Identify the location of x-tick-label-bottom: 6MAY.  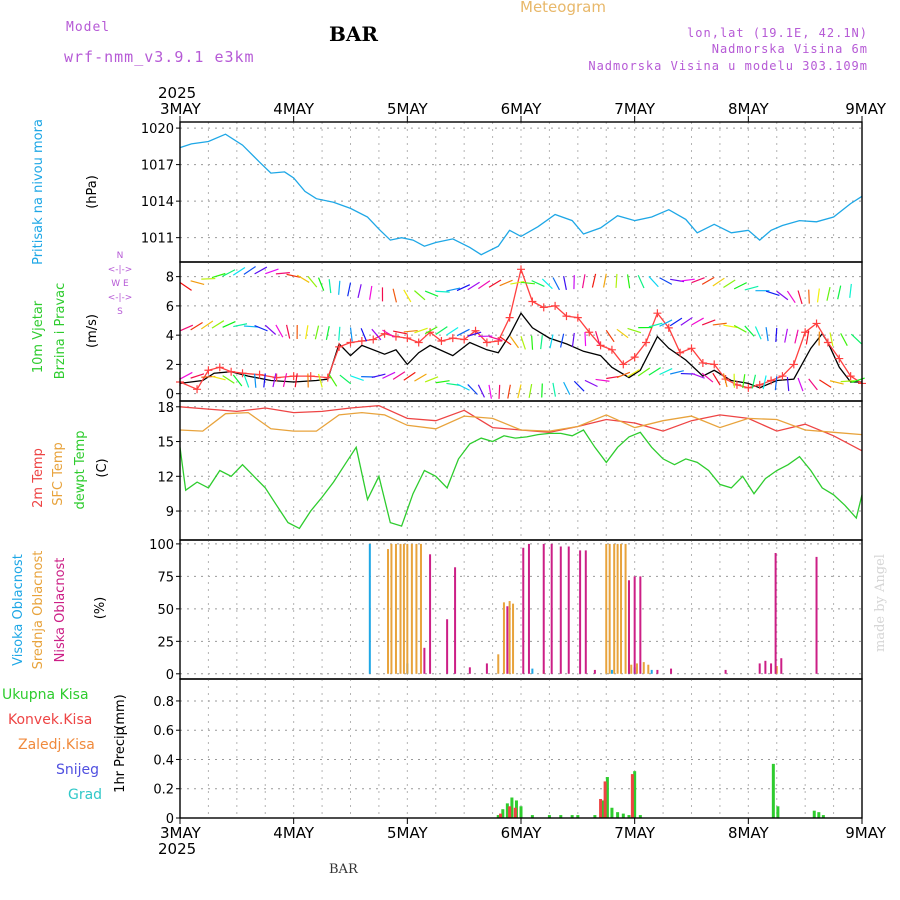
(522, 833).